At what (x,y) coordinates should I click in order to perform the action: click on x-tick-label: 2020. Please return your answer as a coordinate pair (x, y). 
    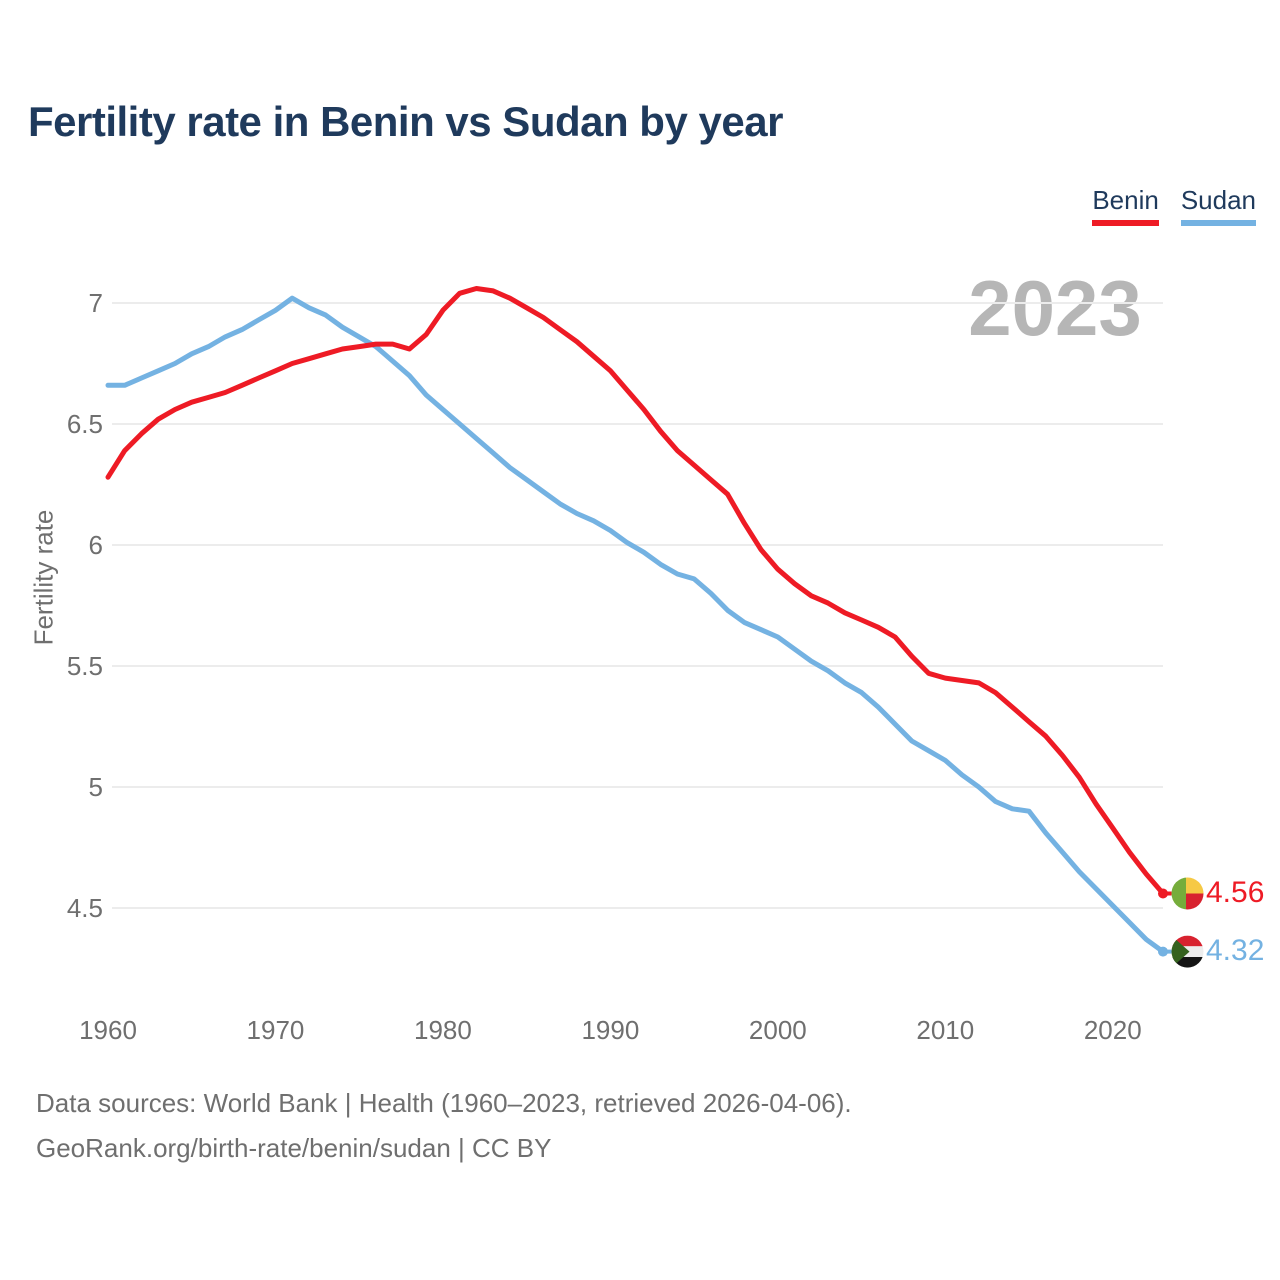
    Looking at the image, I should click on (1112, 1030).